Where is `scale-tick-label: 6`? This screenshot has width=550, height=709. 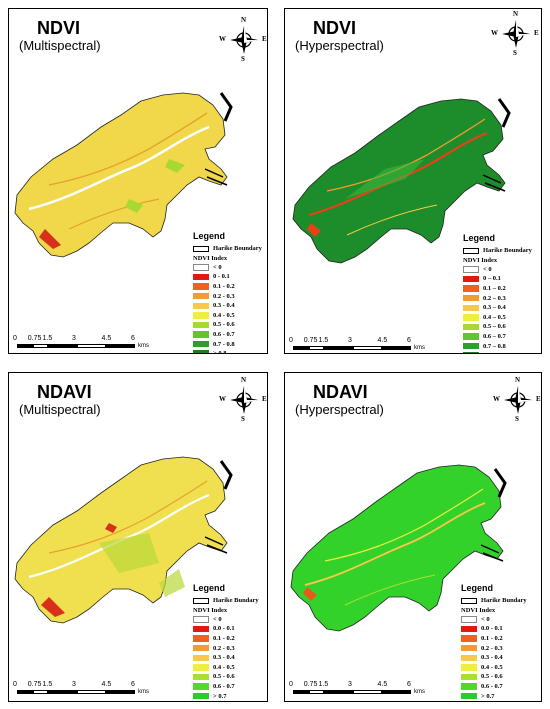 scale-tick-label: 6 is located at coordinates (133, 338).